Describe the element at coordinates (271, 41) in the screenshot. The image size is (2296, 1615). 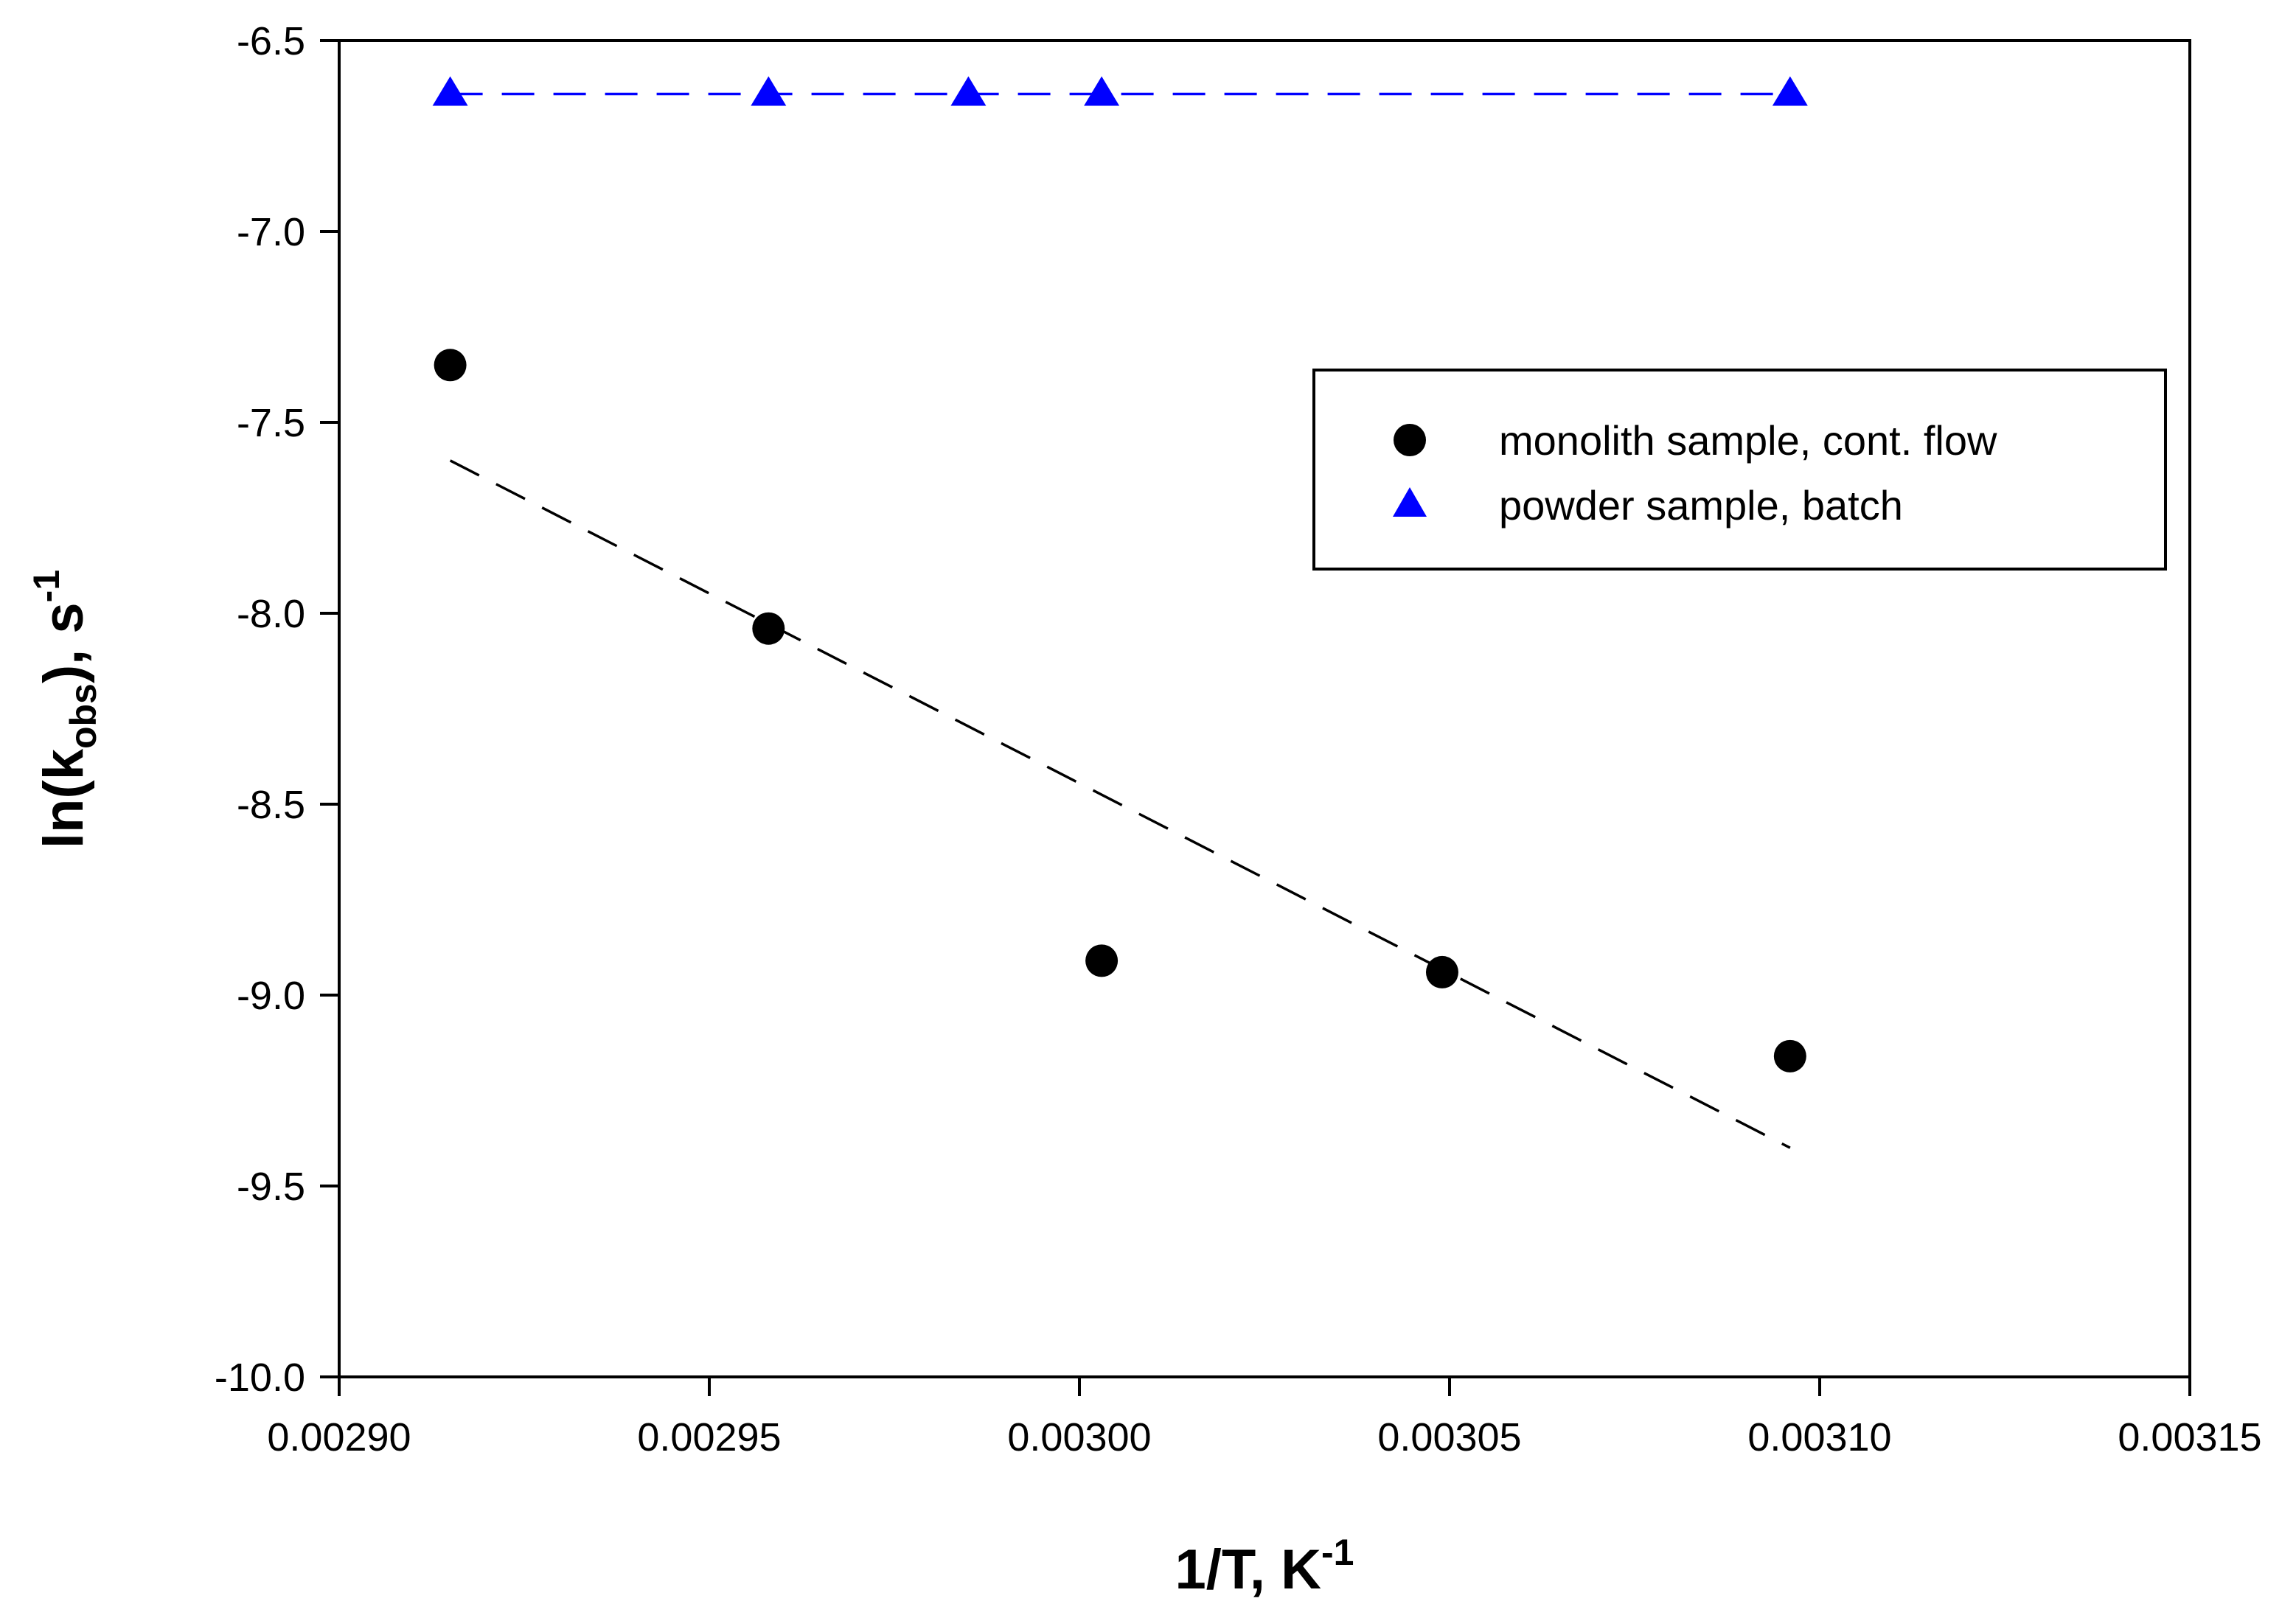
I see `y-tick-label: -6.5` at that location.